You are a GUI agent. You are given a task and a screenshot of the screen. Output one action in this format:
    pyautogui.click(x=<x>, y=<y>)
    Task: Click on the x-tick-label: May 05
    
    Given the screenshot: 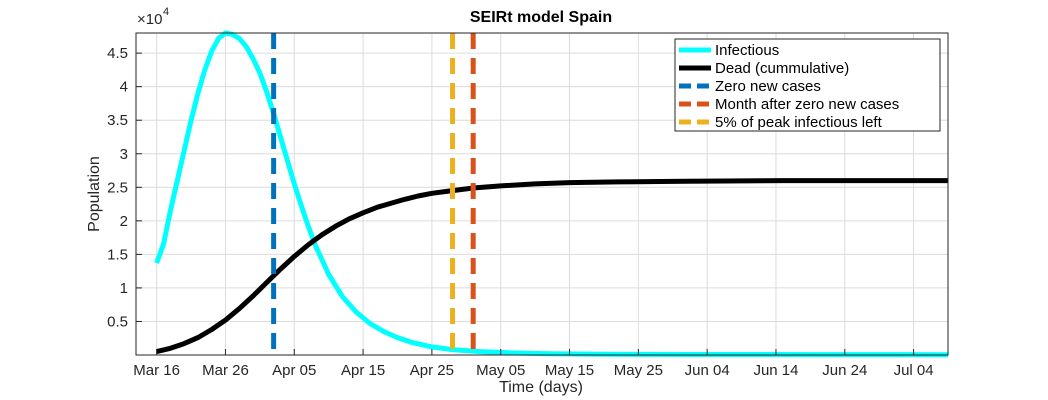 What is the action you would take?
    pyautogui.click(x=500, y=370)
    